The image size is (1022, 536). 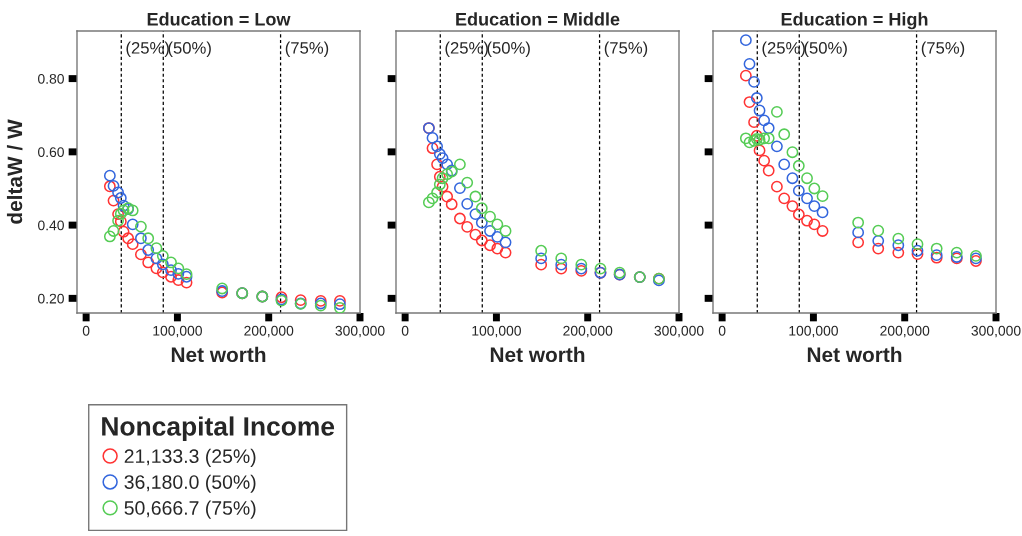 What do you see at coordinates (538, 19) in the screenshot?
I see `chart-title: Education = Middle` at bounding box center [538, 19].